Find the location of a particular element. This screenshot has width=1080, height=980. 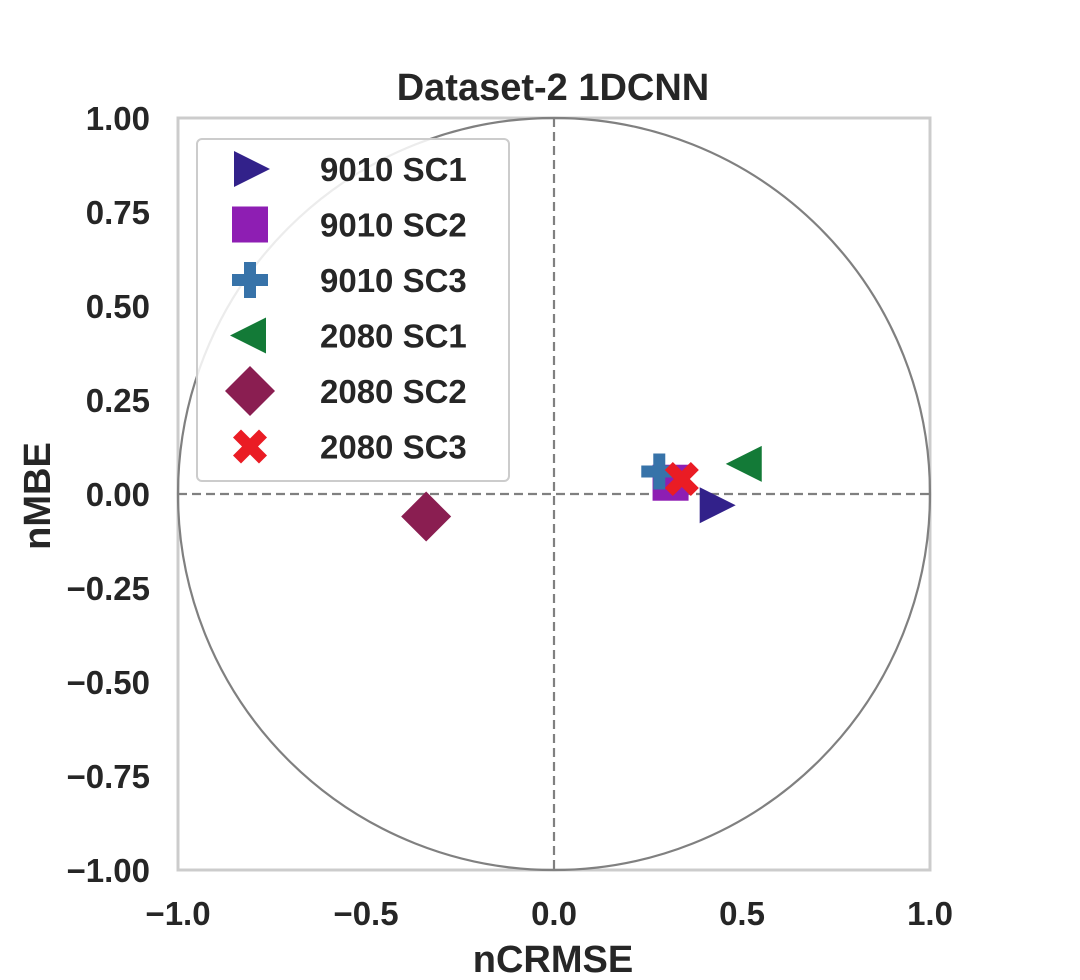

y-tick-label: −0.25 is located at coordinates (109, 588).